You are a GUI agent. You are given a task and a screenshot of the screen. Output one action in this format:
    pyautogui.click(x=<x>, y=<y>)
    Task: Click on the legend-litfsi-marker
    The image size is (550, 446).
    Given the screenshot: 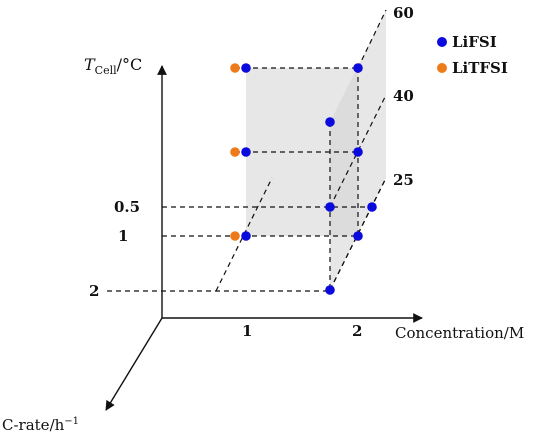 What is the action you would take?
    pyautogui.click(x=442, y=68)
    